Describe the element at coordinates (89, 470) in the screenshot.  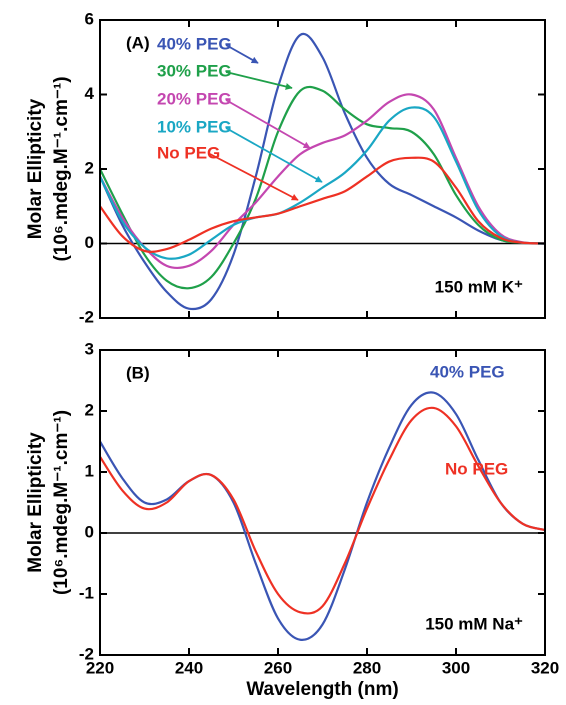
I see `y-tick-label: 1` at that location.